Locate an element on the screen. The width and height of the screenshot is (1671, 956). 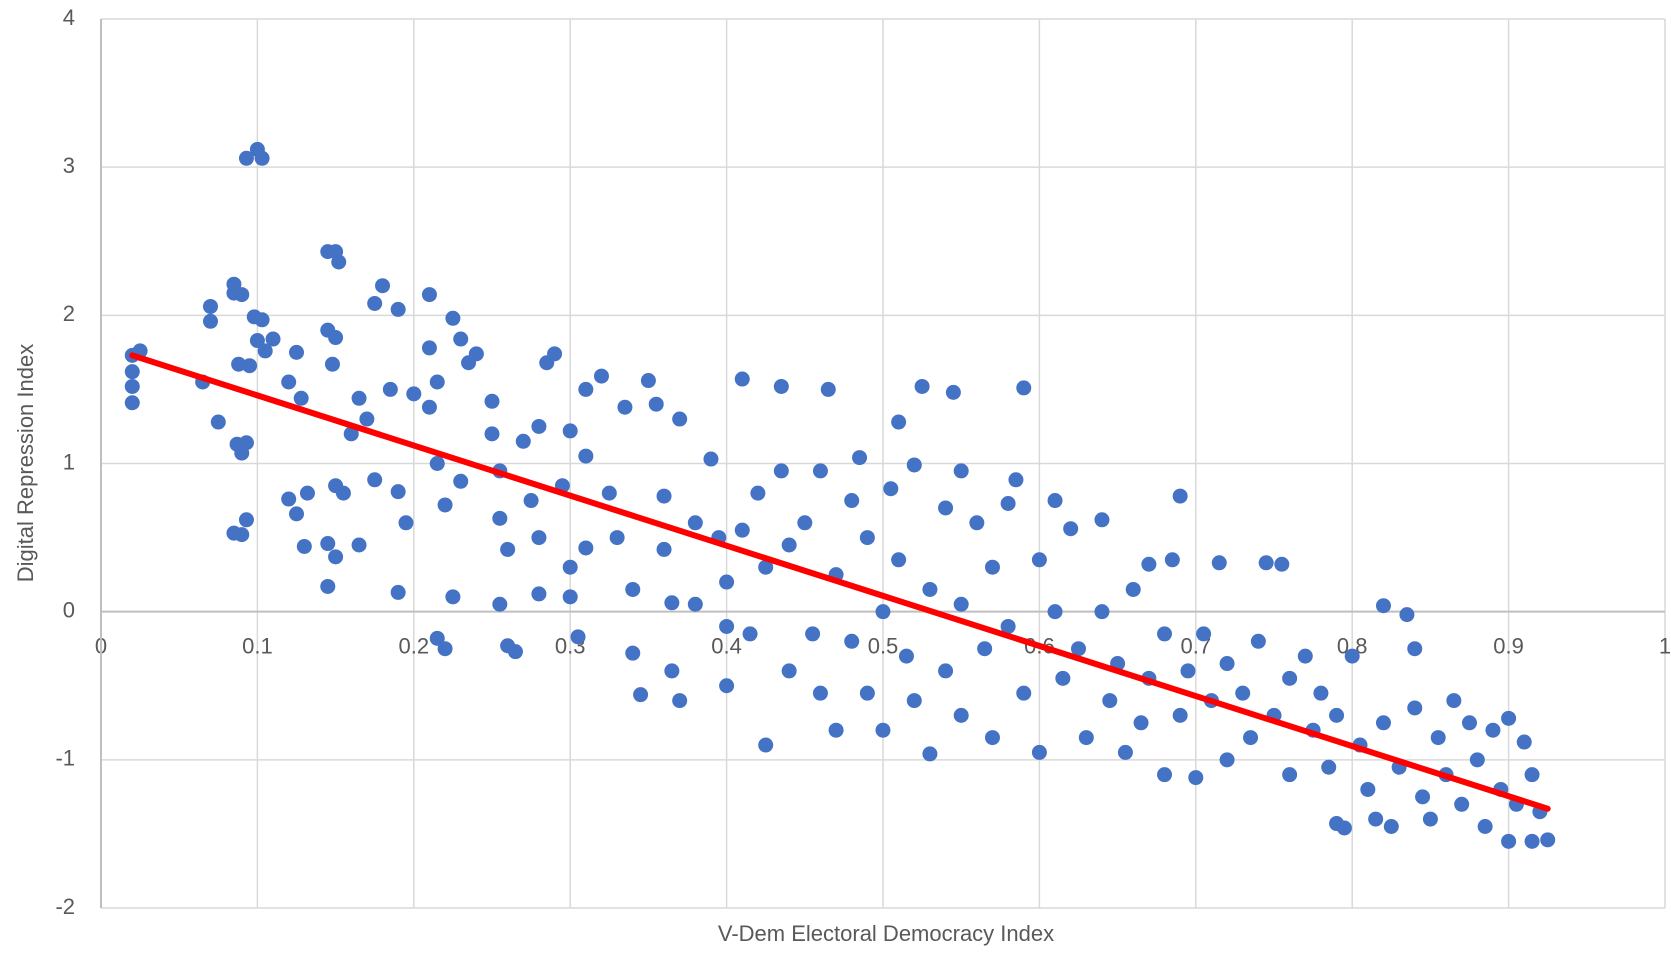
x-tick-label: 0.2 is located at coordinates (414, 645).